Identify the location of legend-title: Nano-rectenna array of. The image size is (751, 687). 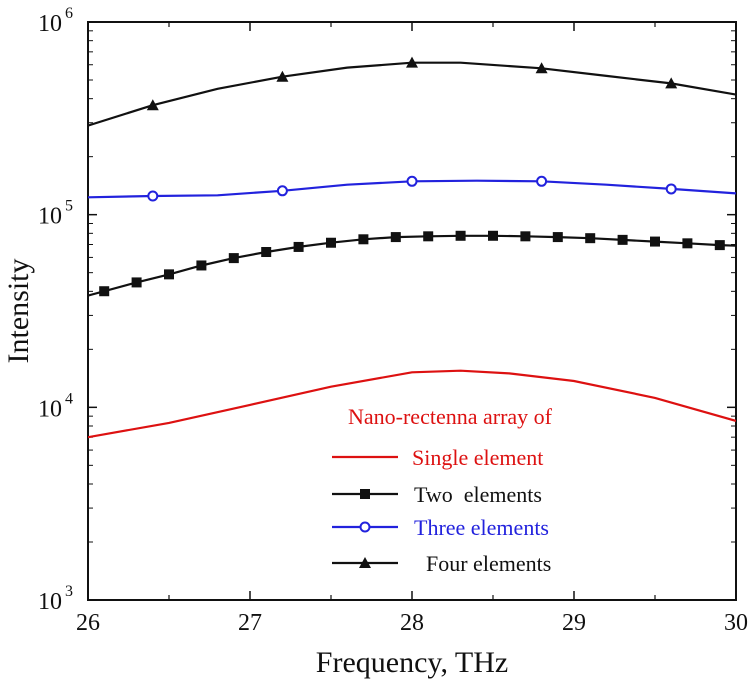
(450, 416).